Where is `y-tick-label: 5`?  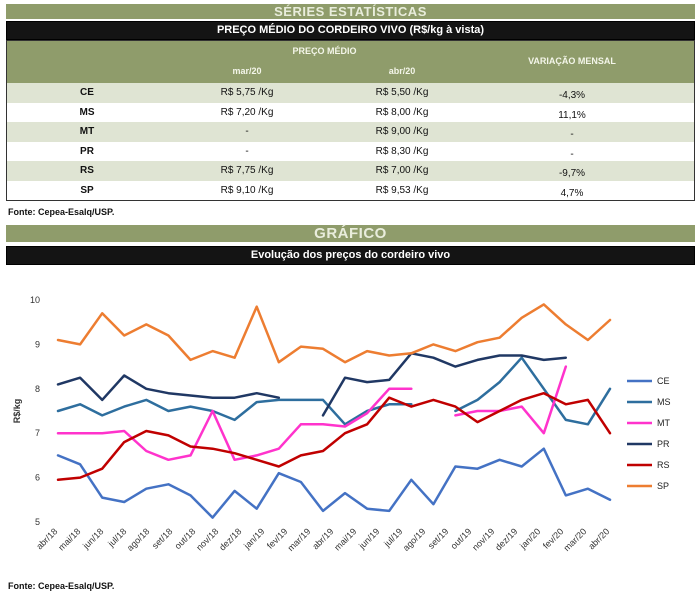
y-tick-label: 5 is located at coordinates (37, 522).